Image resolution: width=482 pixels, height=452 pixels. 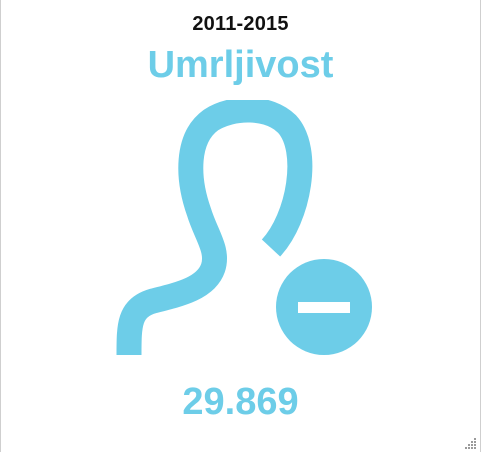 I want to click on minus-sign, so click(x=324, y=307).